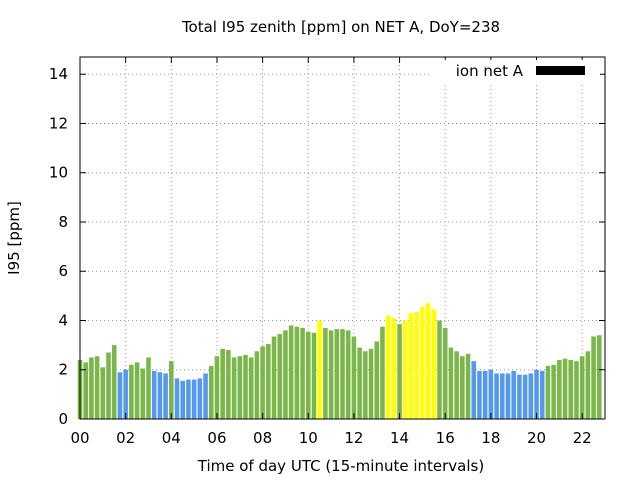 The width and height of the screenshot is (640, 480). I want to click on x-tick-label: 12, so click(353, 438).